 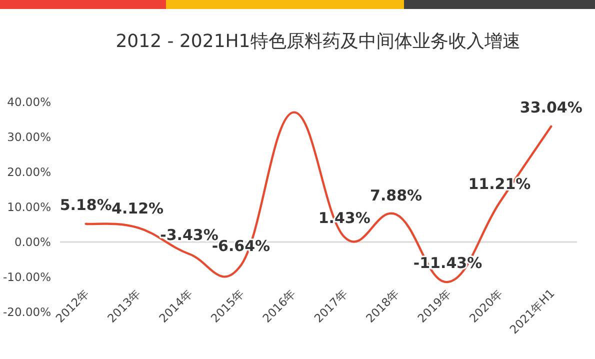 What do you see at coordinates (27, 312) in the screenshot?
I see `y-tick-label: -20.00%` at bounding box center [27, 312].